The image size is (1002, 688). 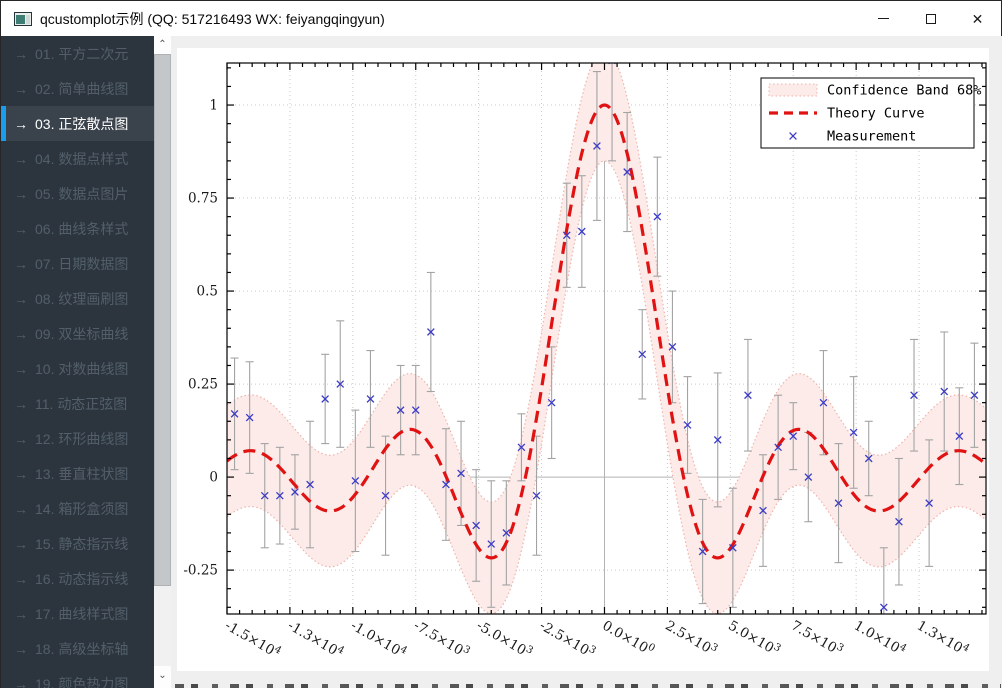 I want to click on sidebar-item-label: 05. 数据点图片, so click(x=82, y=193).